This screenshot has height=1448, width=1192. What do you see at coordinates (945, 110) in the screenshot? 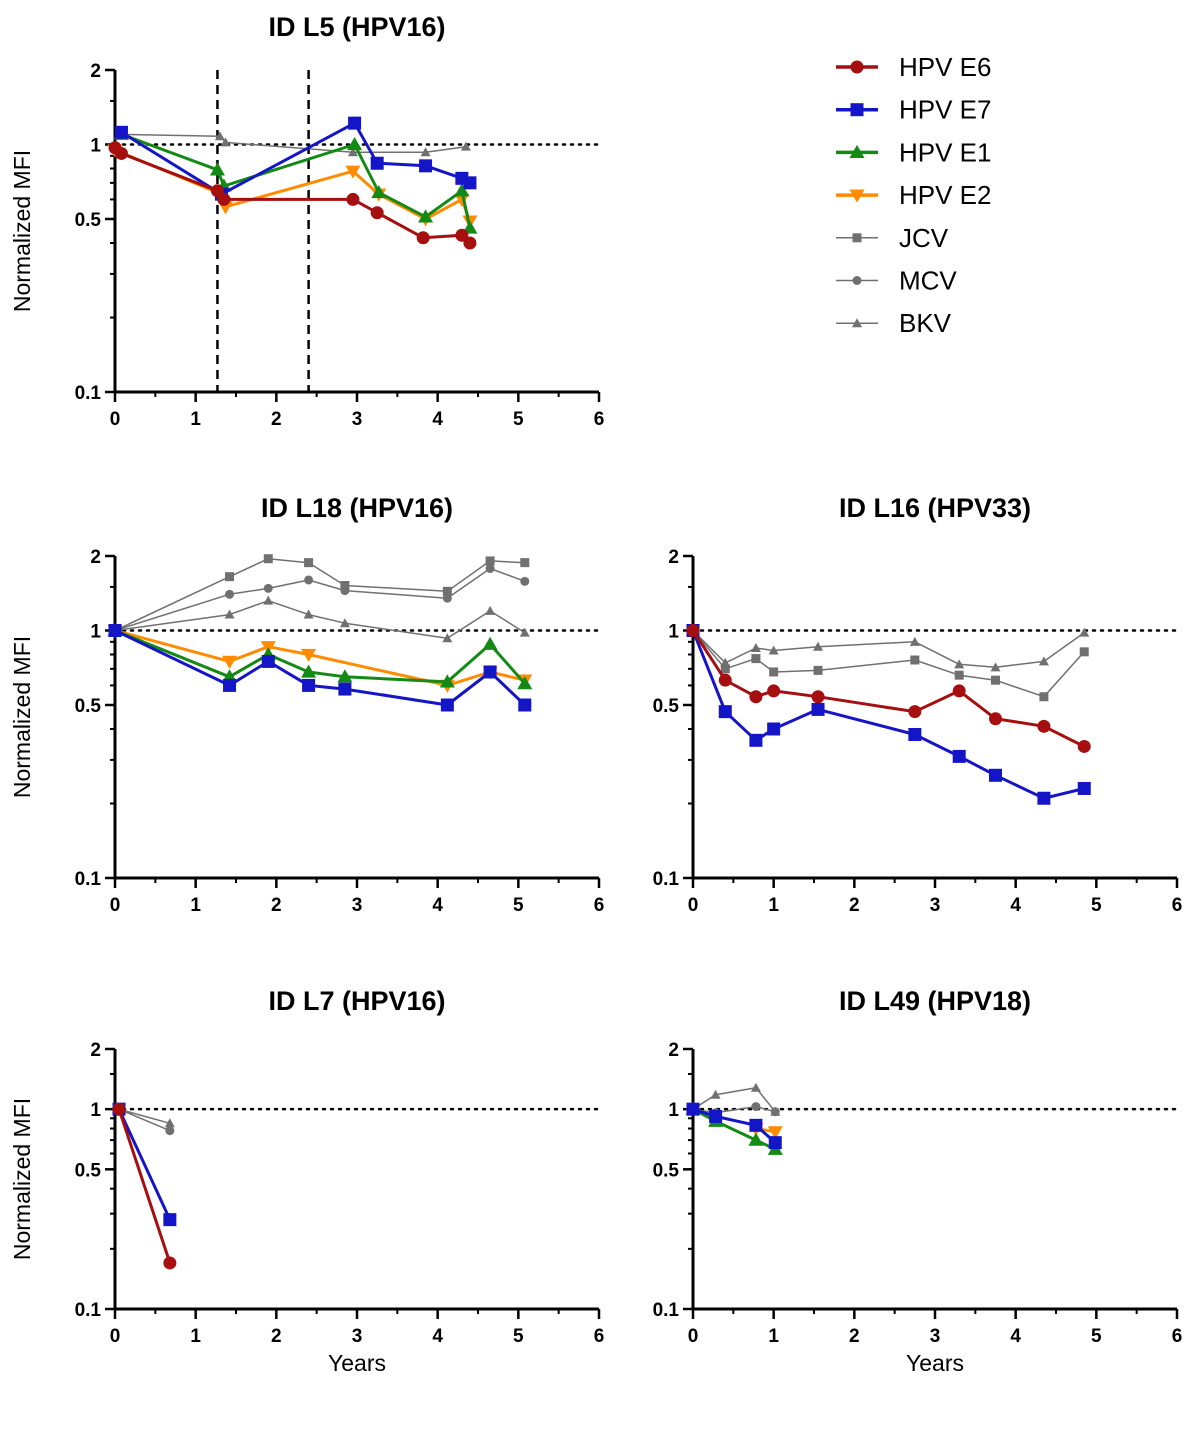
I see `legend-label: HPV E7` at bounding box center [945, 110].